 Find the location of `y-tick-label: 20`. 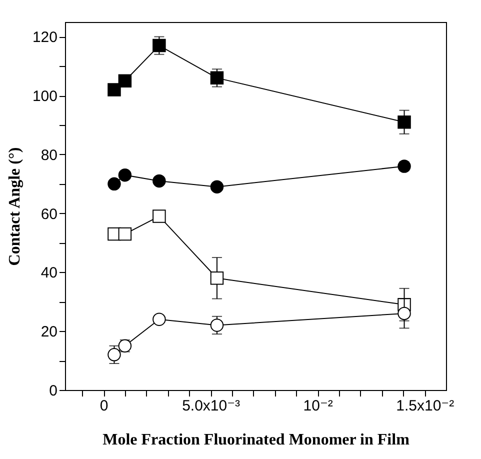

y-tick-label: 20 is located at coordinates (49, 332).